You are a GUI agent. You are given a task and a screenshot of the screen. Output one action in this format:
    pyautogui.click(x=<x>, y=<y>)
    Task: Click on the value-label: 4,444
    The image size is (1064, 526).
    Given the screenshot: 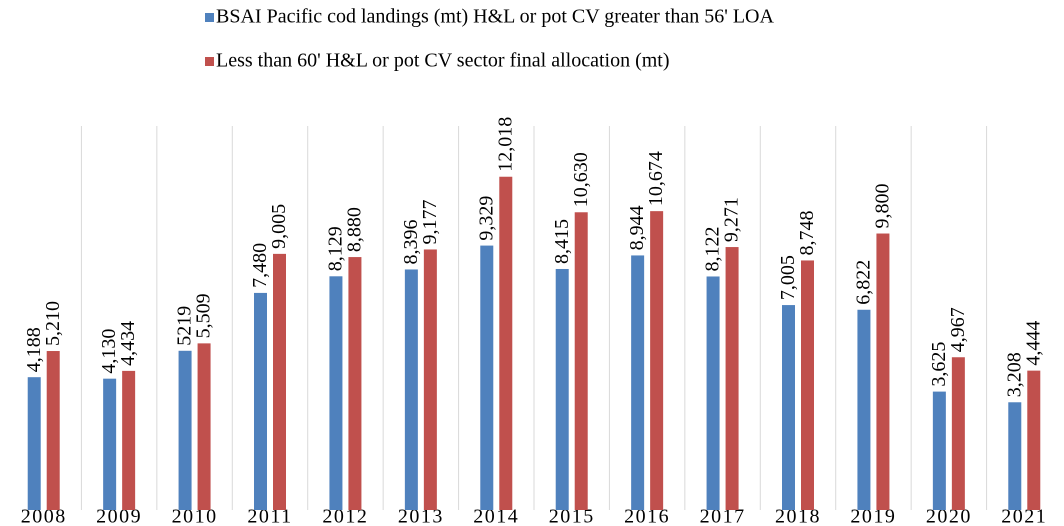 What is the action you would take?
    pyautogui.click(x=1033, y=343)
    